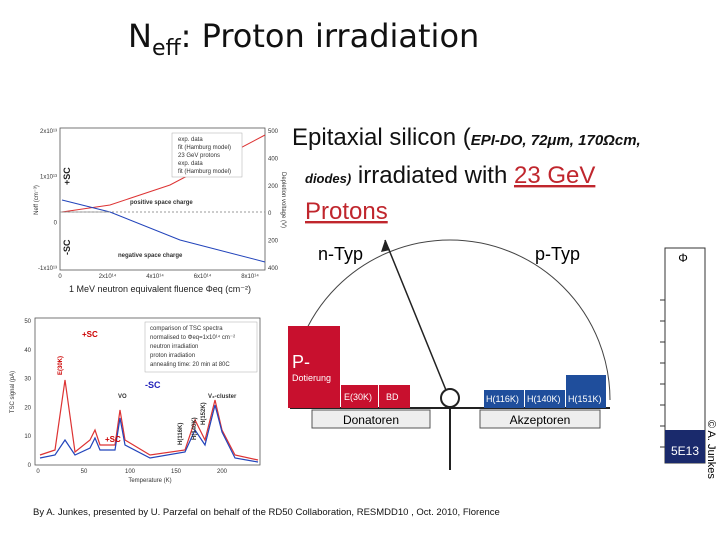 This screenshot has height=540, width=720. I want to click on block-label: BD, so click(392, 397).